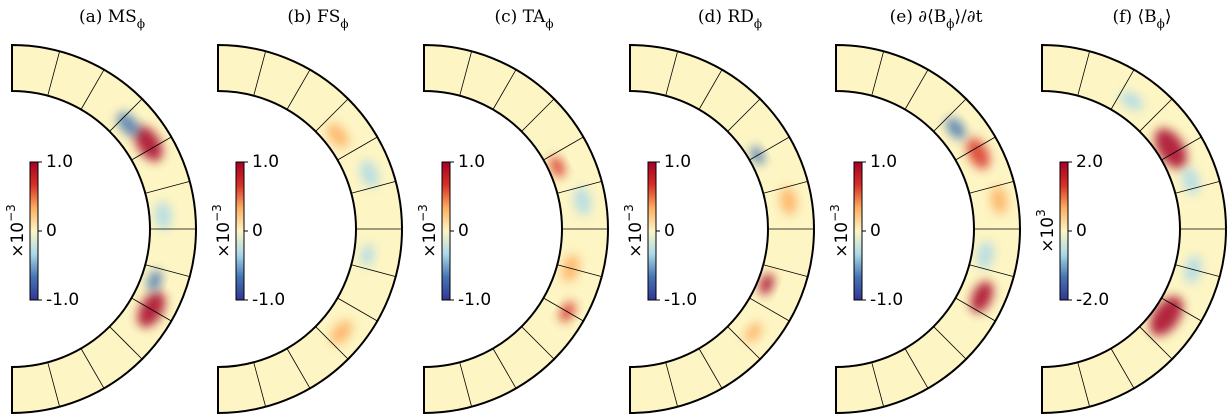 The width and height of the screenshot is (1228, 417). I want to click on colorbar-tick-label: 2.0, so click(1089, 162).